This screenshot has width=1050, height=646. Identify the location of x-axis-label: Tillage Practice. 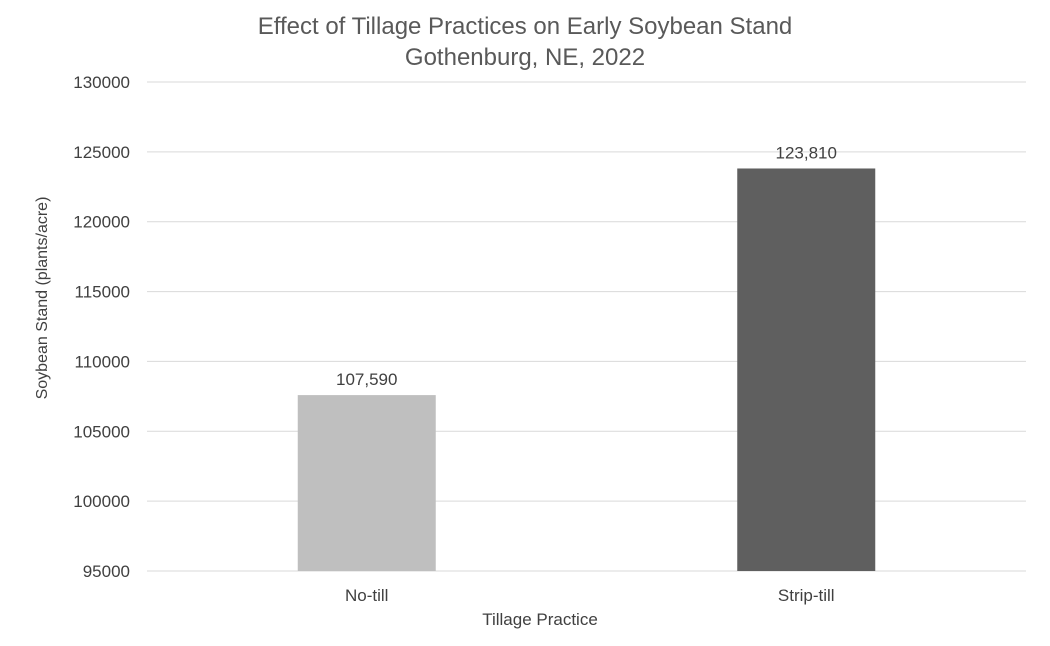
(540, 619).